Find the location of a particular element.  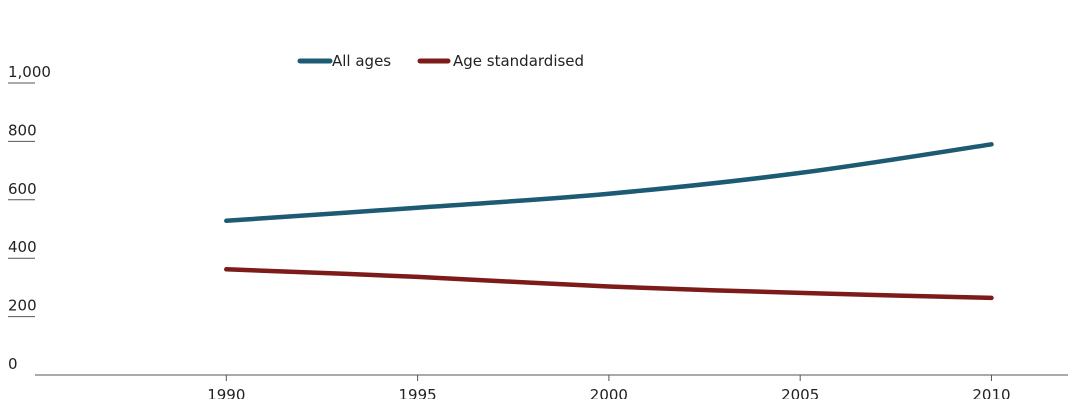

x-tick-label: 1990 is located at coordinates (226, 392).